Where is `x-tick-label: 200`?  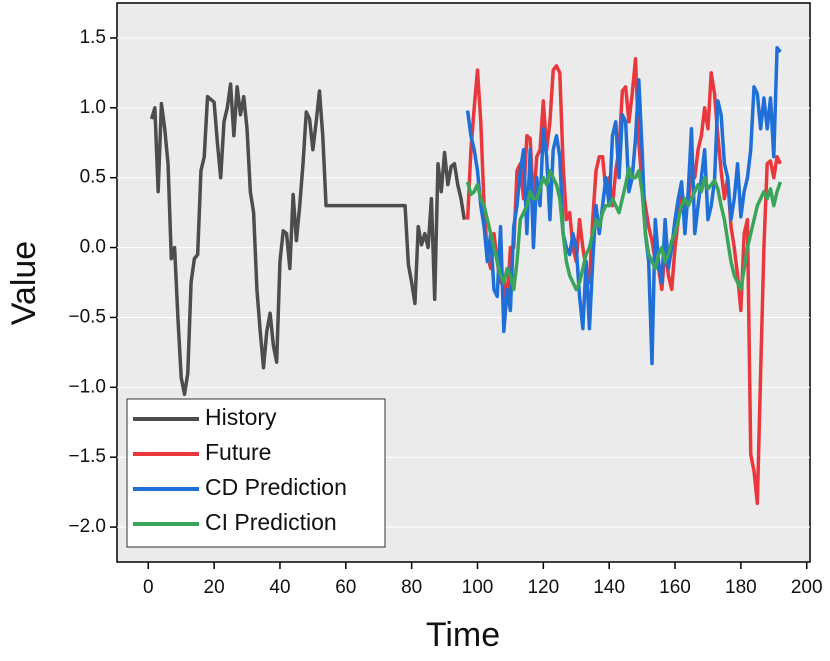 x-tick-label: 200 is located at coordinates (807, 587).